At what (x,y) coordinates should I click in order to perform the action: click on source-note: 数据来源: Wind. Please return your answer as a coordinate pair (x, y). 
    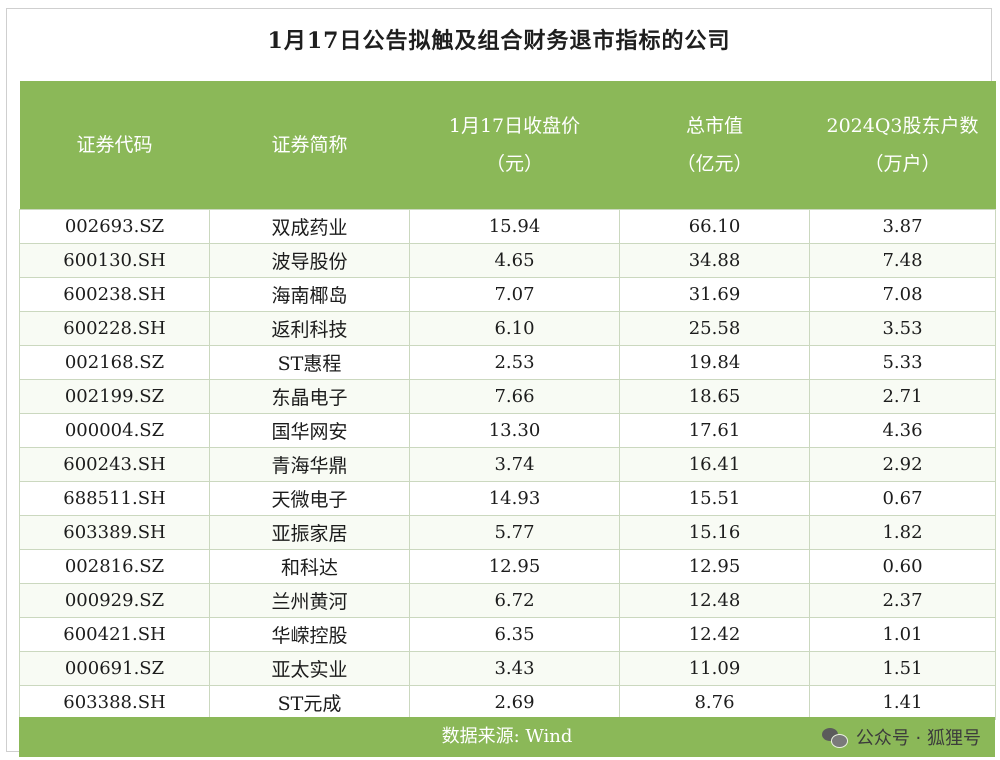
    Looking at the image, I should click on (507, 736).